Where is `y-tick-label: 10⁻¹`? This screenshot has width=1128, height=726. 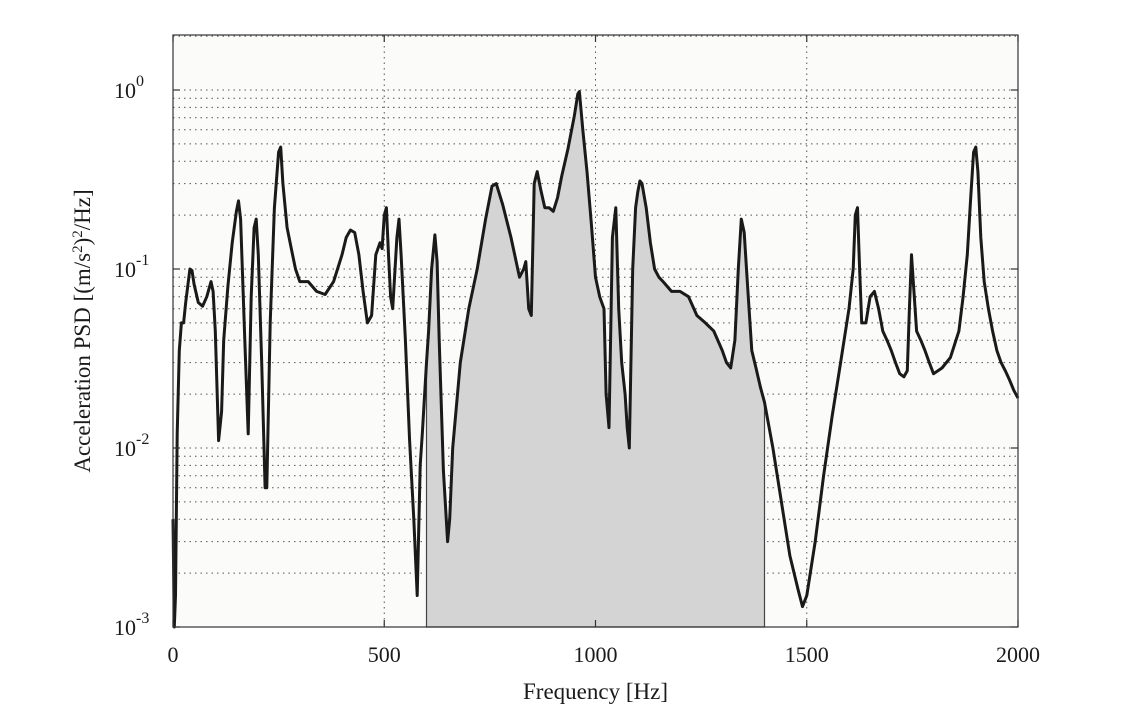 y-tick-label: 10⁻¹ is located at coordinates (131, 267).